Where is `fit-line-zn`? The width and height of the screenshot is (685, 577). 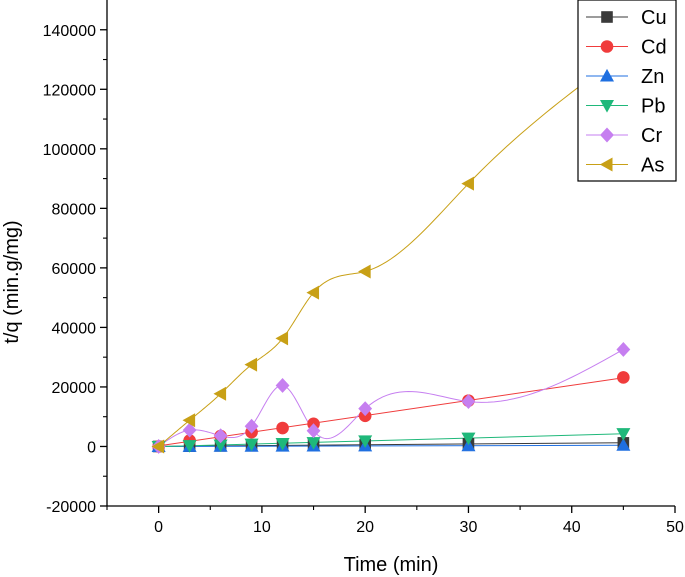 fit-line-zn is located at coordinates (391, 445).